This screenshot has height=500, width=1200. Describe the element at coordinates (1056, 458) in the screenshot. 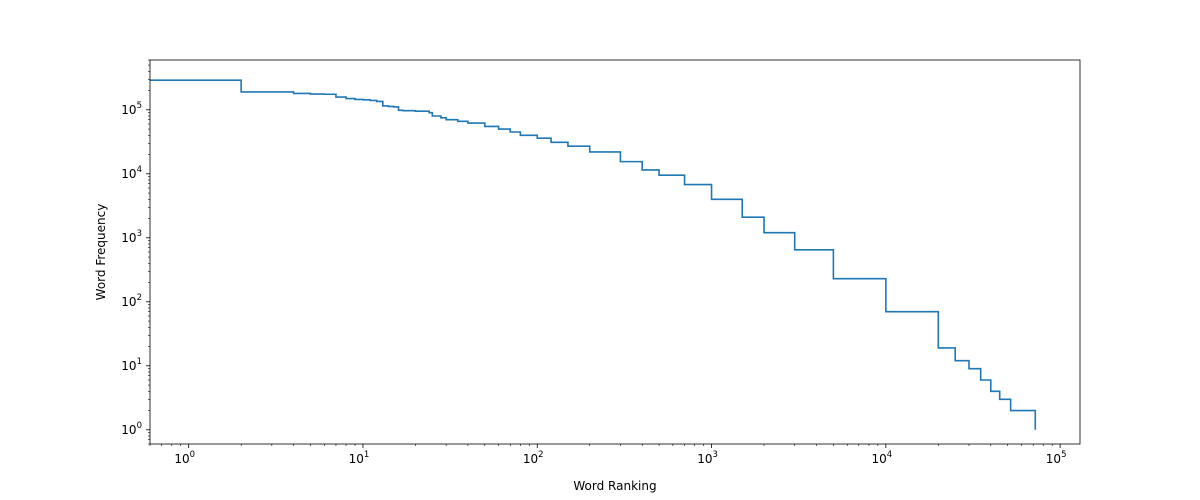

I see `x-tick-label: 10⁵` at that location.